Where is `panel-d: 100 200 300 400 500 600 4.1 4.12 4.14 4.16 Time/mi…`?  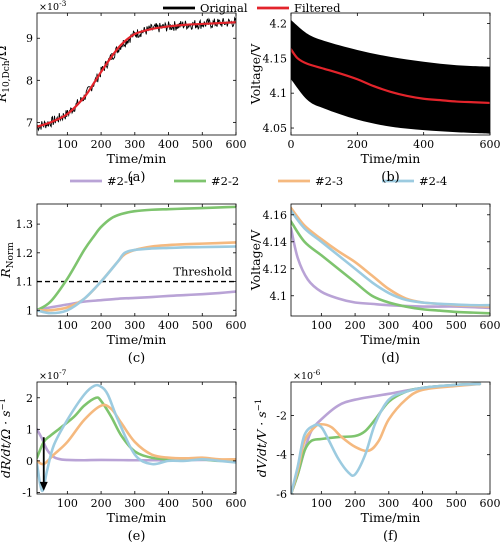 panel-d: 100 200 300 400 500 600 4.1 4.12 4.14 4.16 Time/mi… is located at coordinates (374, 284).